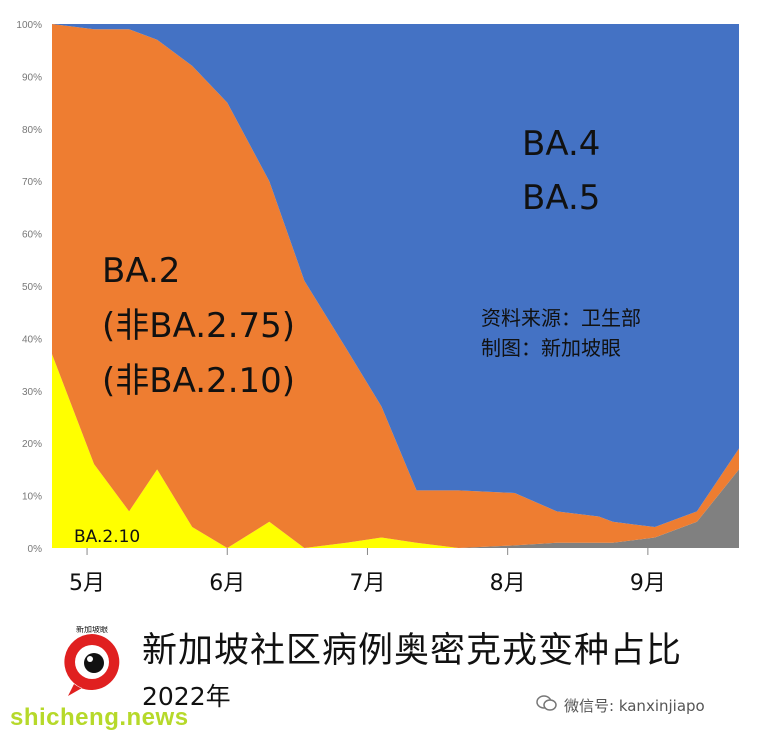  Describe the element at coordinates (32, 130) in the screenshot. I see `y-tick-label: 80%` at that location.